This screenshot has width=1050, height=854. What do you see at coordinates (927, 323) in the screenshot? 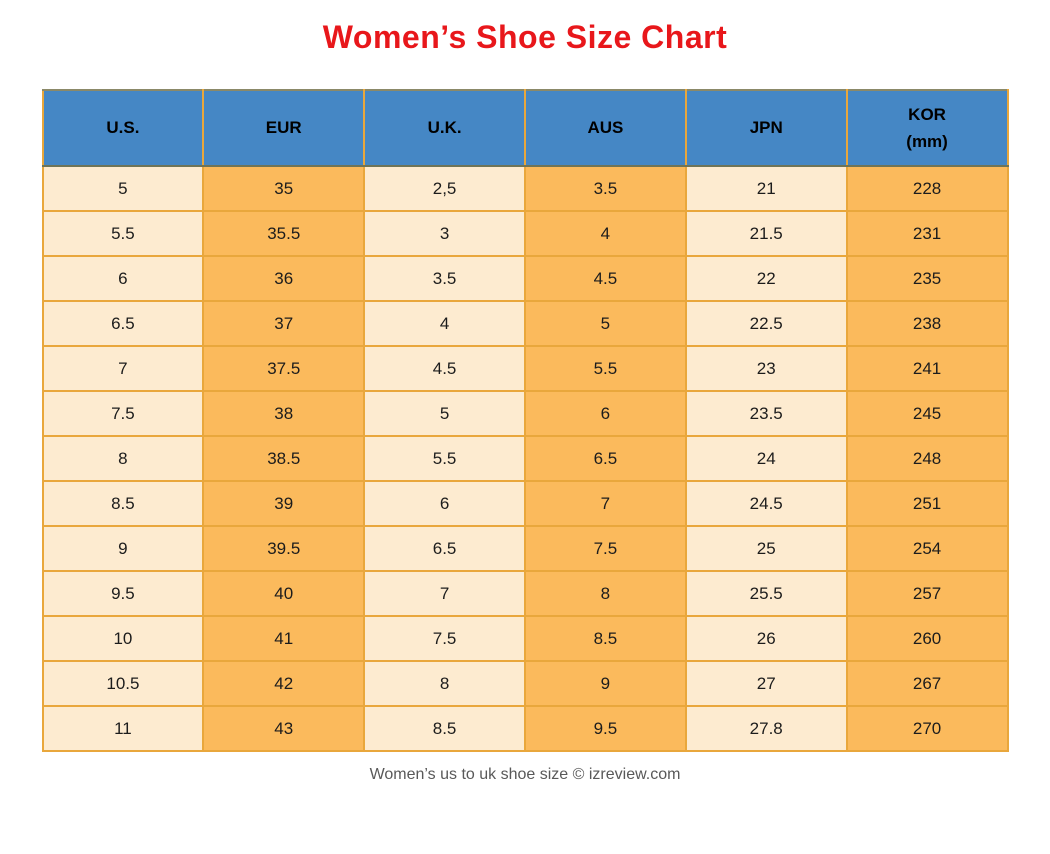
I see `size-cell: 238` at bounding box center [927, 323].